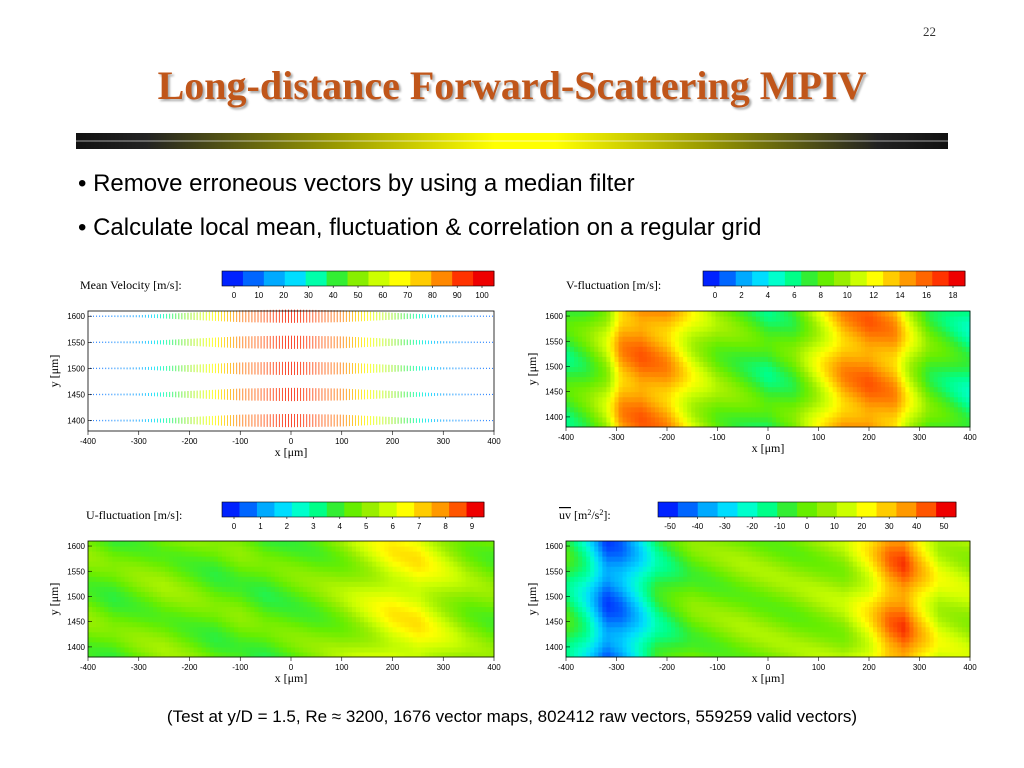  What do you see at coordinates (333, 295) in the screenshot?
I see `colorbar-tick-label: 40` at bounding box center [333, 295].